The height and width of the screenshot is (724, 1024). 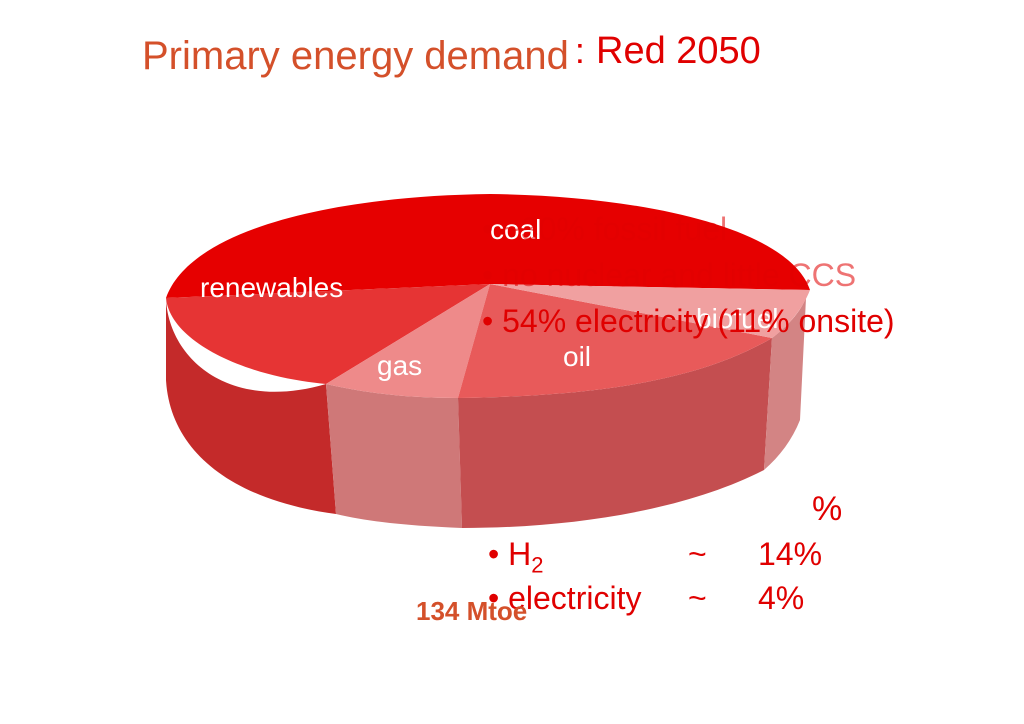 I want to click on pie-side-renewables, so click(x=251, y=407).